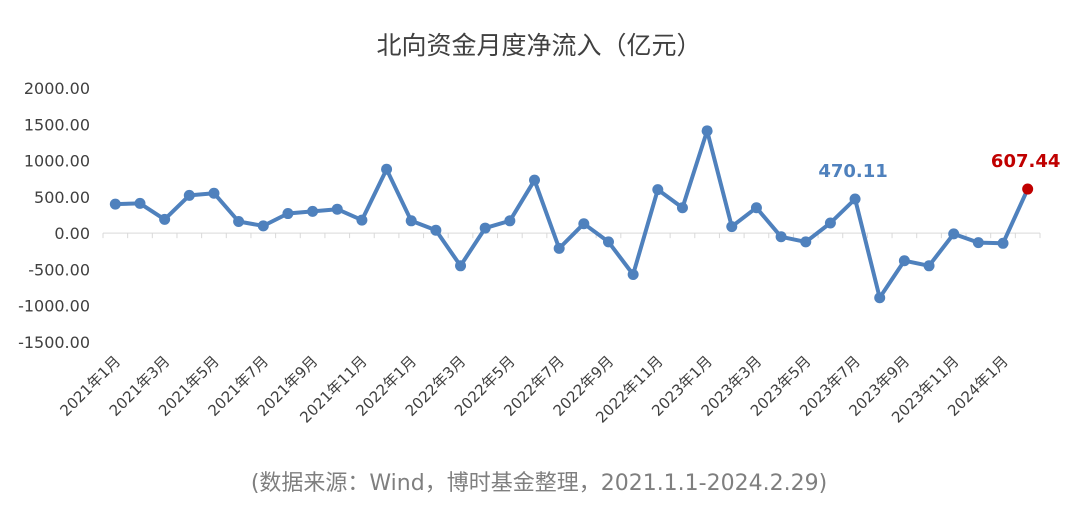 The image size is (1078, 505). What do you see at coordinates (72, 233) in the screenshot?
I see `y-tick-label: 0.00` at bounding box center [72, 233].